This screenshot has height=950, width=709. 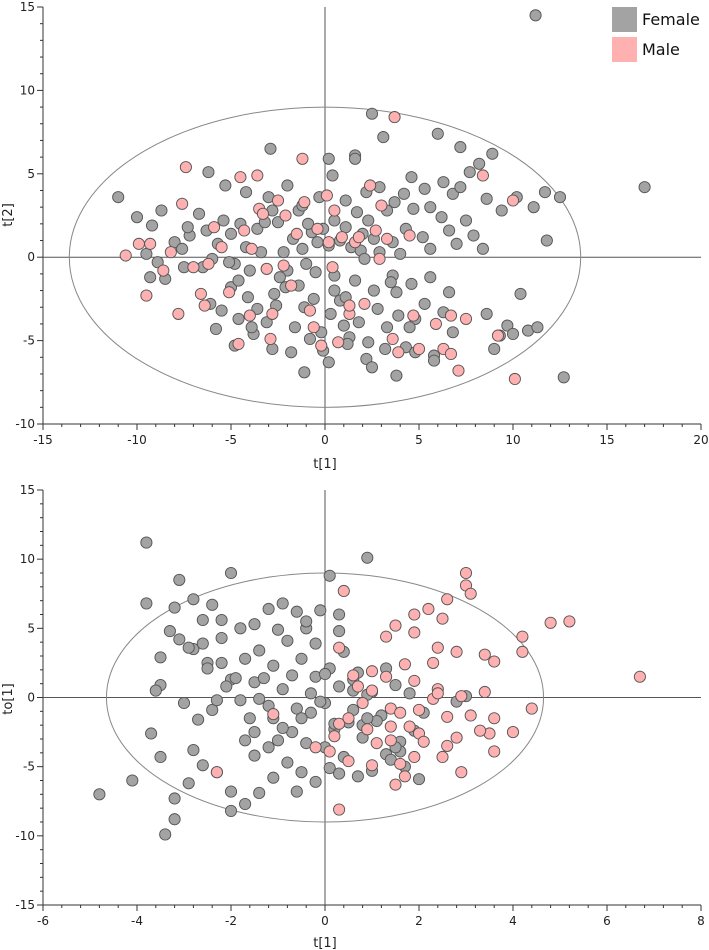 What do you see at coordinates (29, 767) in the screenshot?
I see `y-tick-label: -5` at bounding box center [29, 767].